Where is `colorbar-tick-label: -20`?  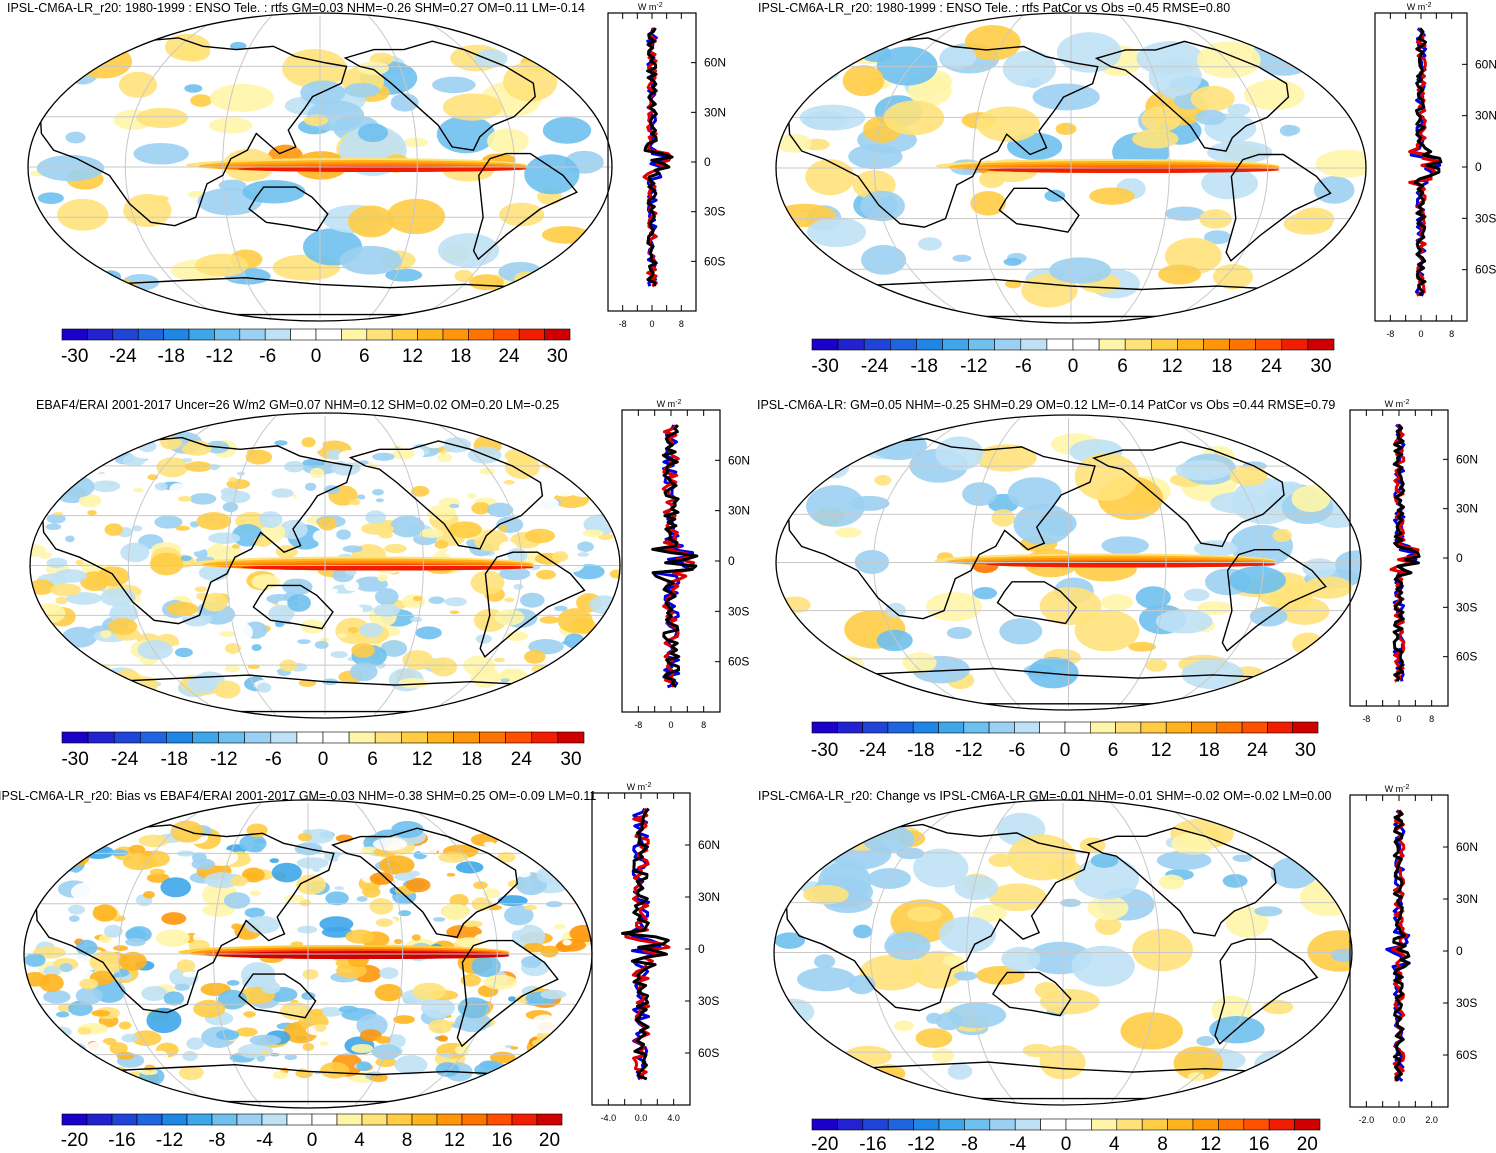
colorbar-tick-label: -20 is located at coordinates (74, 1140).